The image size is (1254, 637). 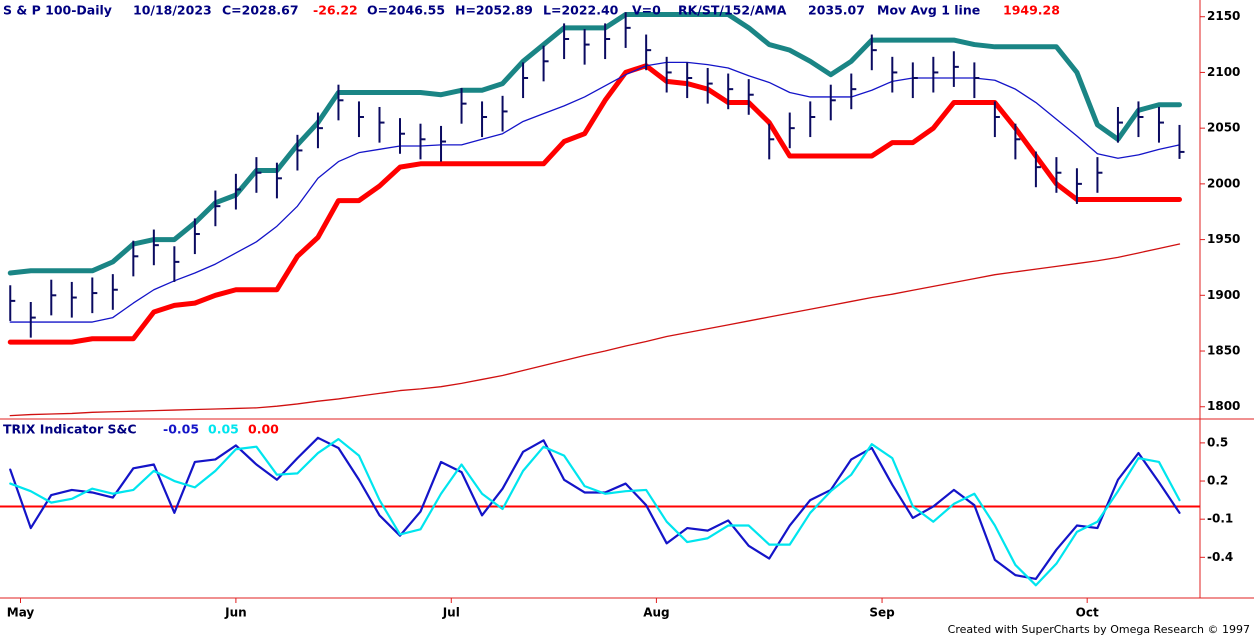 What do you see at coordinates (1217, 442) in the screenshot?
I see `y-tick-label: 0.5` at bounding box center [1217, 442].